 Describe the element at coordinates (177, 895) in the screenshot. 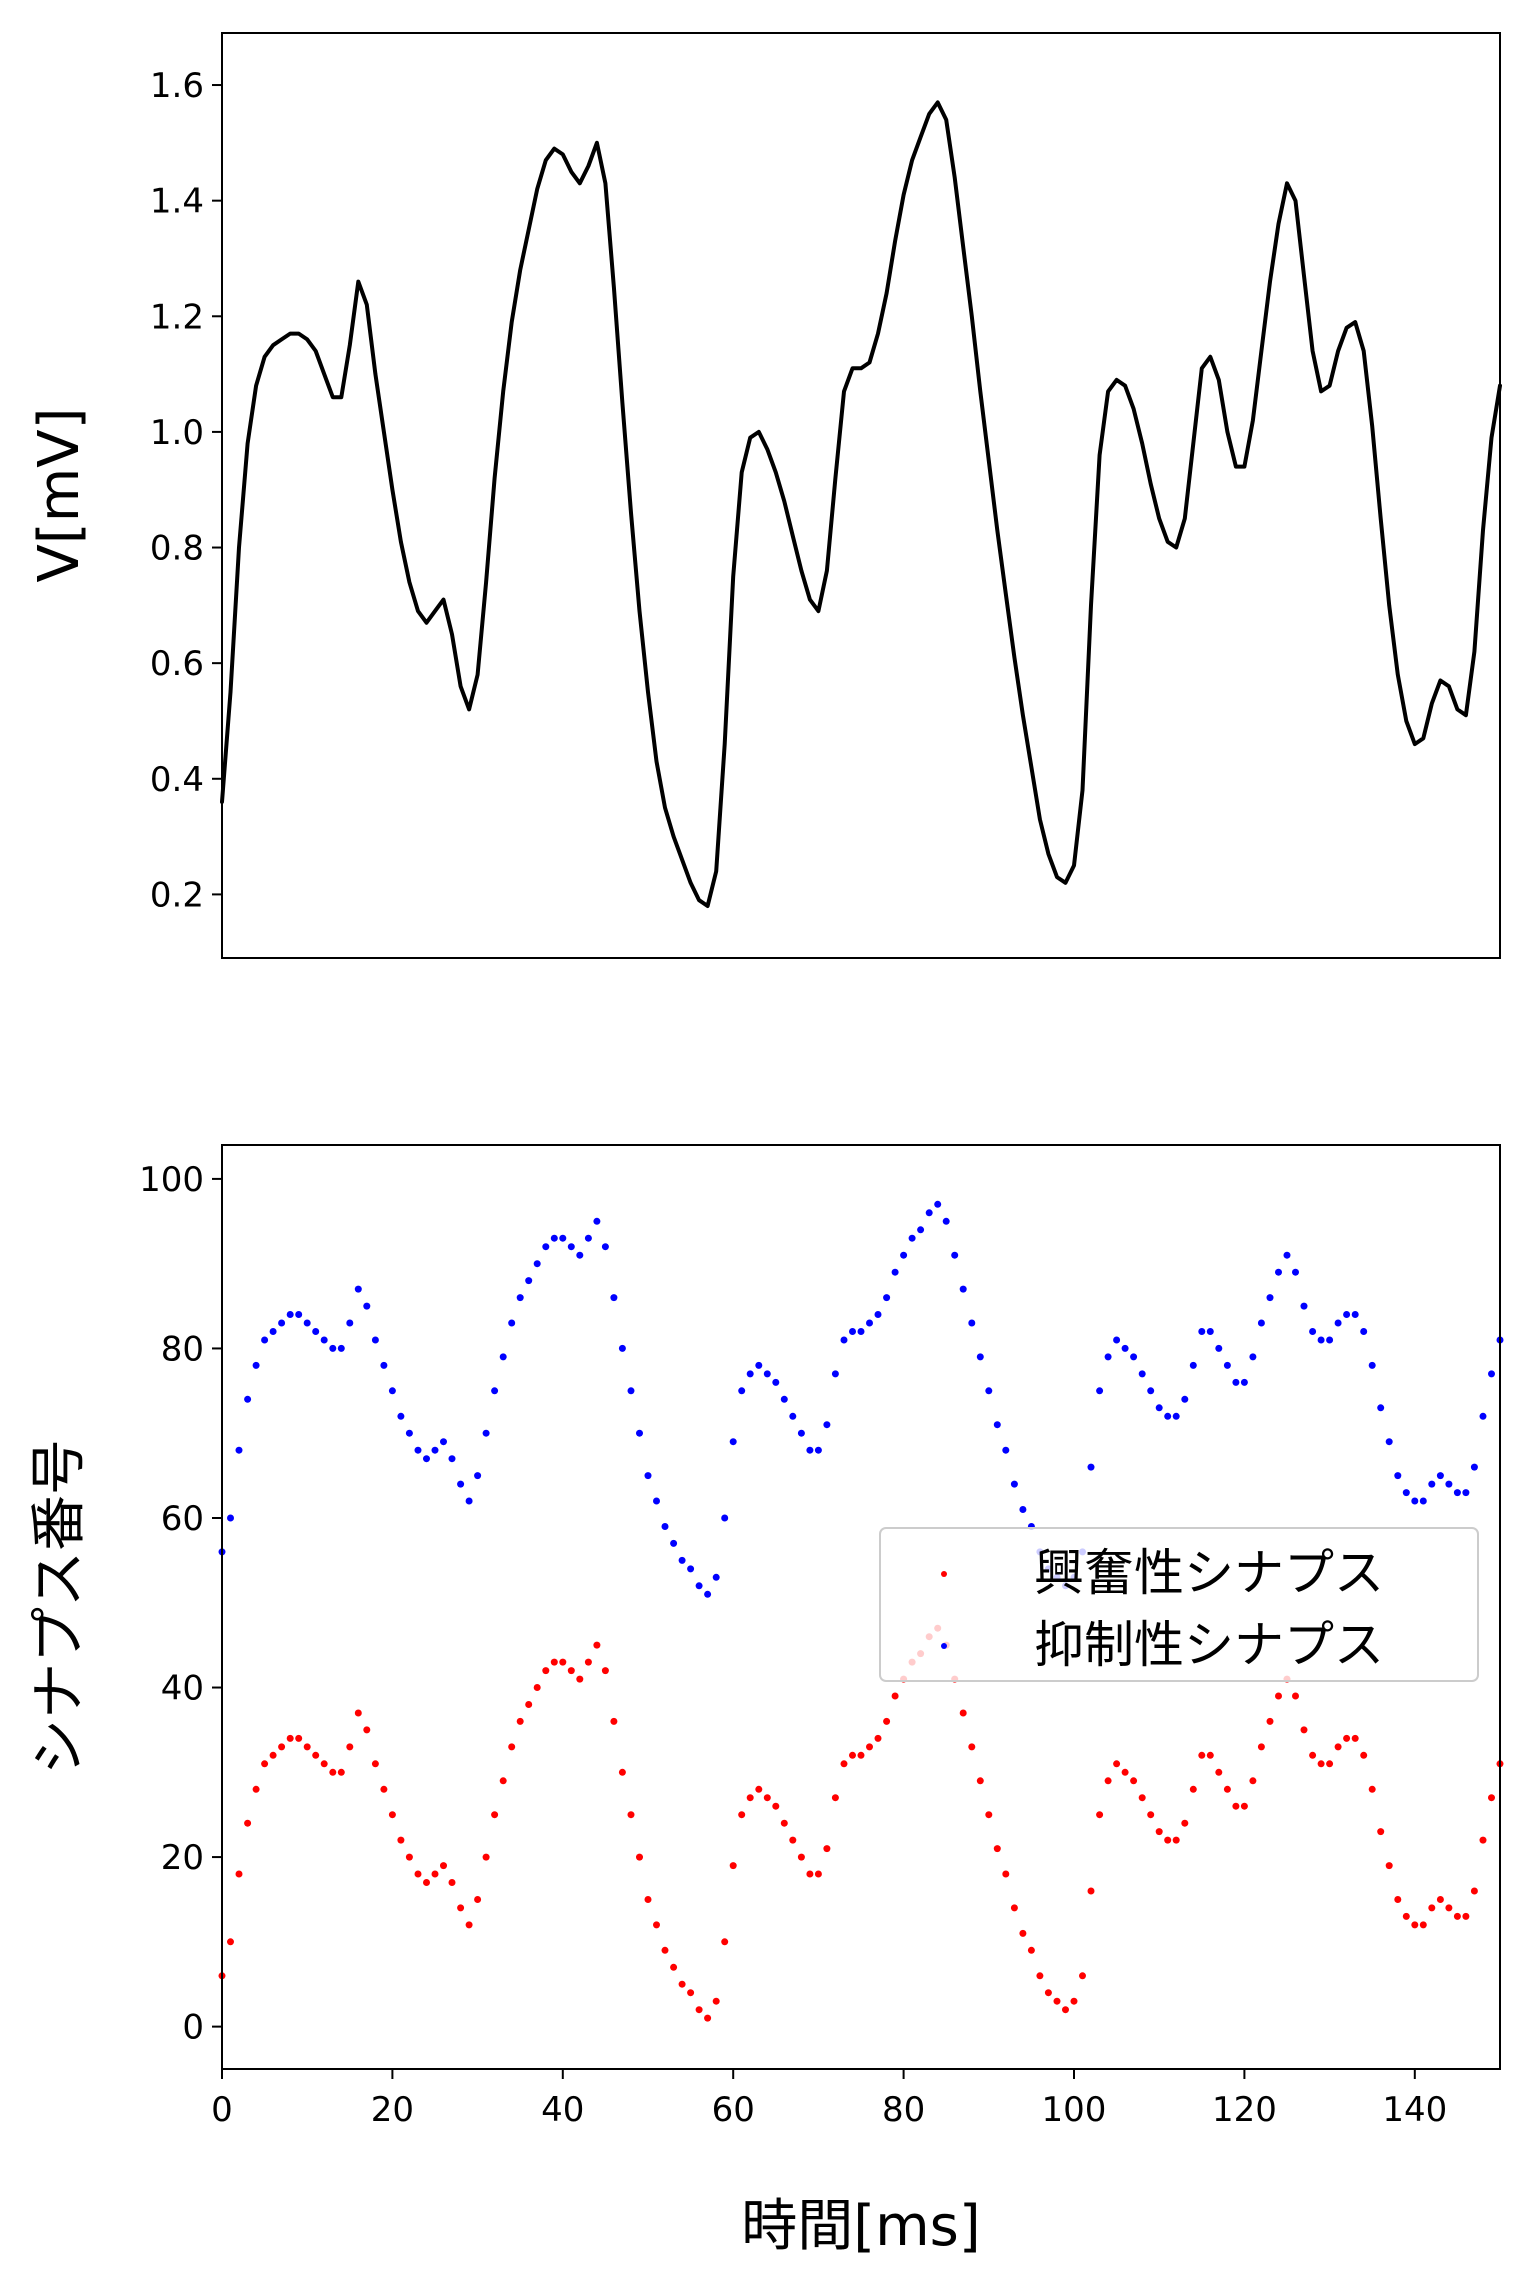

I see `y-tick-label: 0.2` at that location.